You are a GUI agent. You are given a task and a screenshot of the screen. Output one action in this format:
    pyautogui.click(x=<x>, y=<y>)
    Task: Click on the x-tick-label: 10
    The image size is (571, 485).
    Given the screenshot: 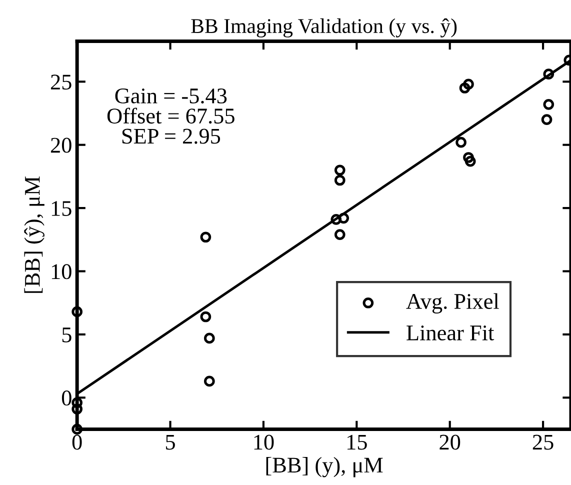 What is the action you would take?
    pyautogui.click(x=264, y=442)
    